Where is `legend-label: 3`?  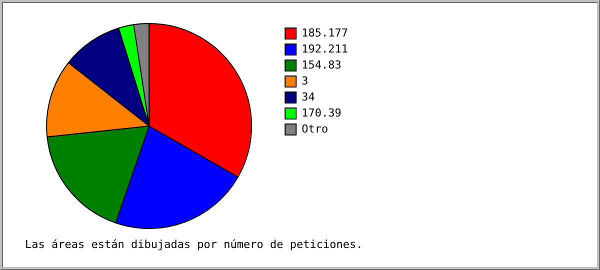 legend-label: 3 is located at coordinates (305, 81).